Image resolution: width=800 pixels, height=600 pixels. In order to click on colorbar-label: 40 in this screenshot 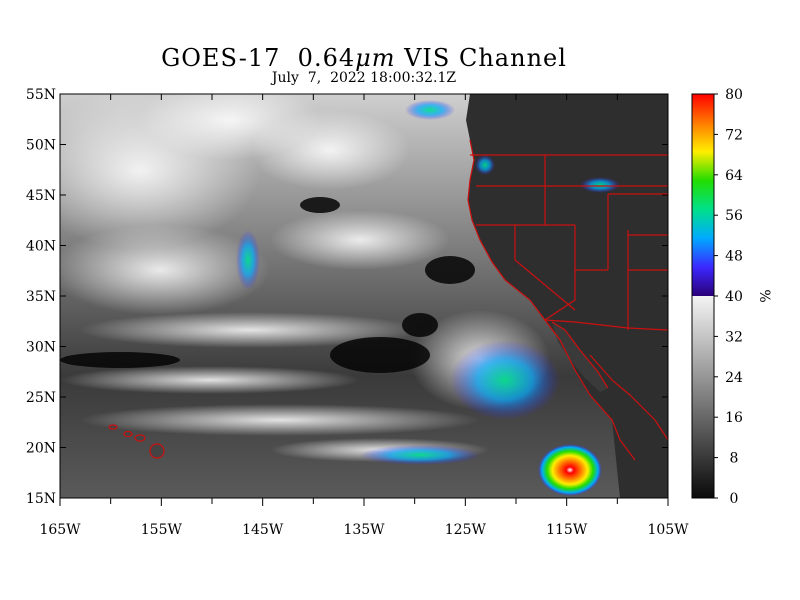, I will do `click(734, 297)`.